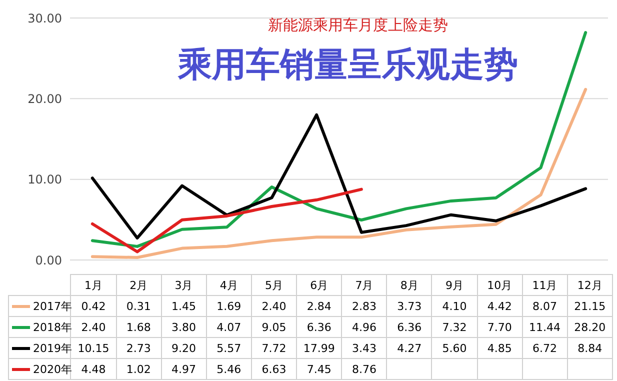 This screenshot has height=381, width=617. What do you see at coordinates (52, 327) in the screenshot?
I see `legend-label: 2018年` at bounding box center [52, 327].